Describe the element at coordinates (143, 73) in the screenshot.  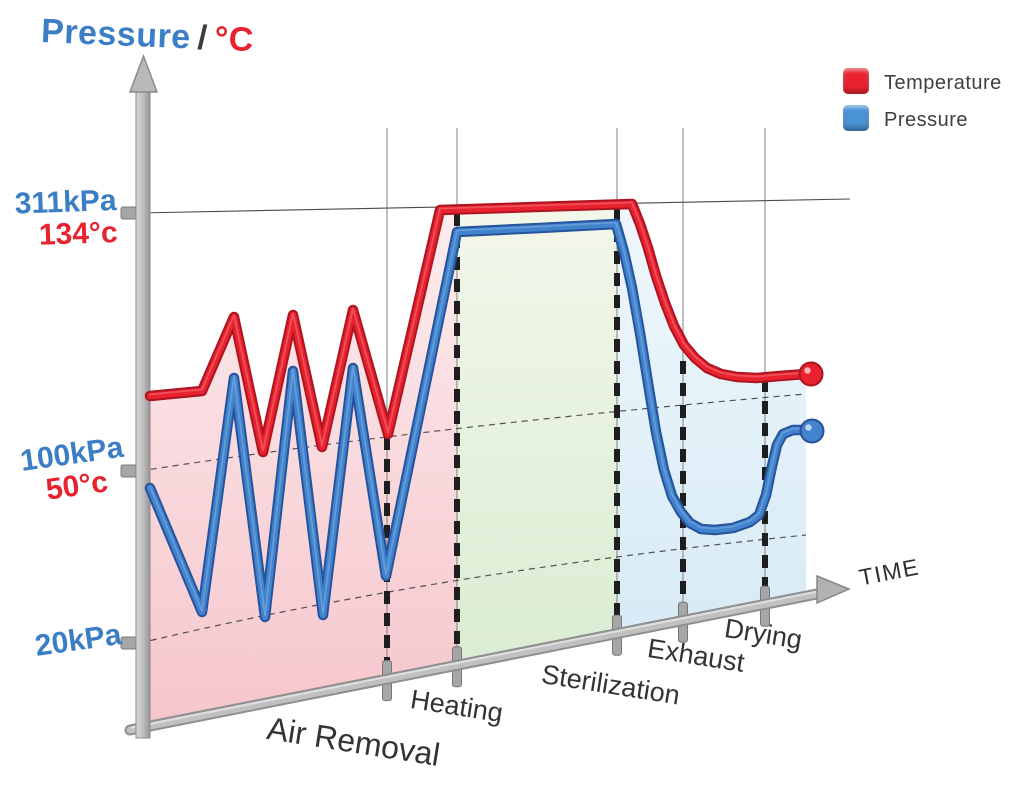
I see `y-axis-arrowhead` at that location.